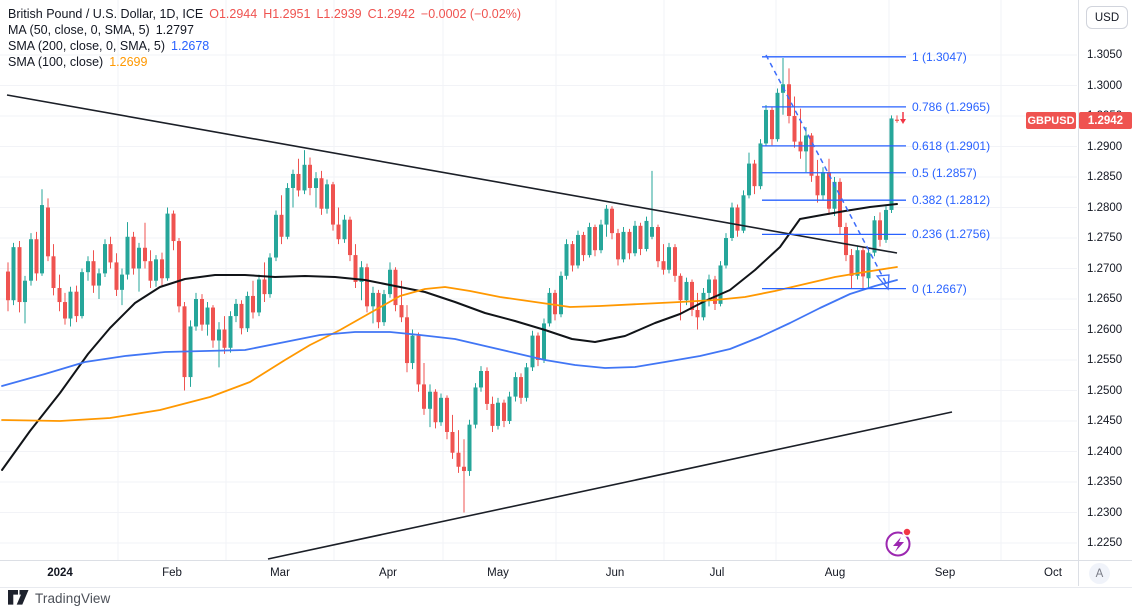  I want to click on time-label-year: 2024, so click(60, 573).